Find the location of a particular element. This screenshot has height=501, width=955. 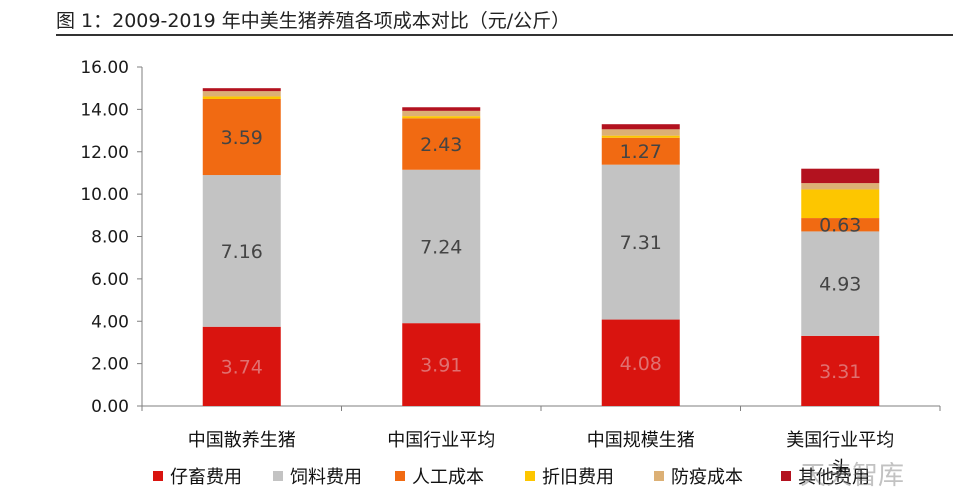

y-tick-label: 8.00 is located at coordinates (110, 238).